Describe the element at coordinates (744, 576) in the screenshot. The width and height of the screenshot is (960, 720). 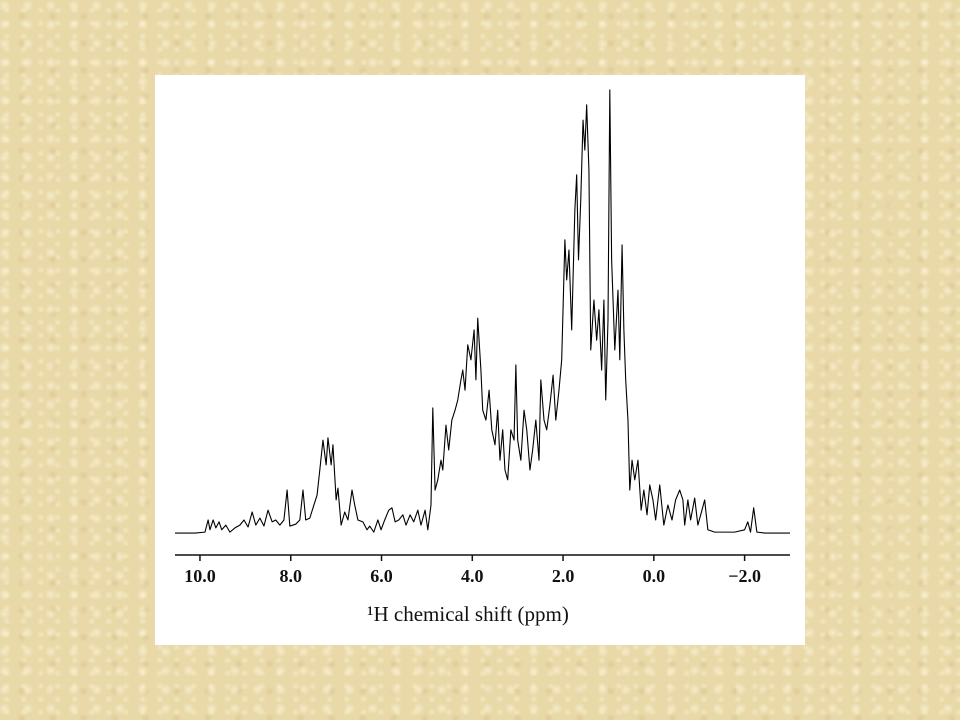
I see `x-tick-label: −2.0` at that location.